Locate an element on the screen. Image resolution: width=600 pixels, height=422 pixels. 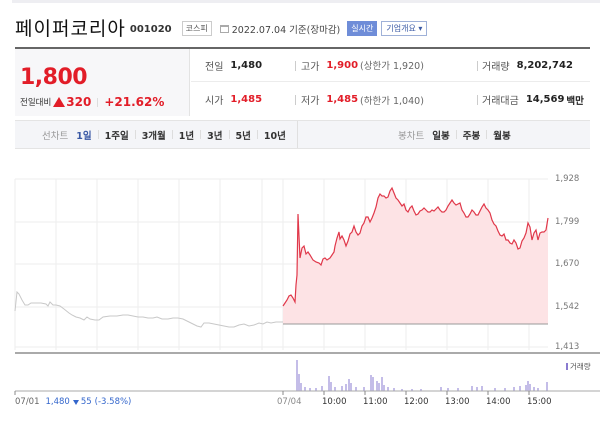
high-value: 1,900 is located at coordinates (342, 65).